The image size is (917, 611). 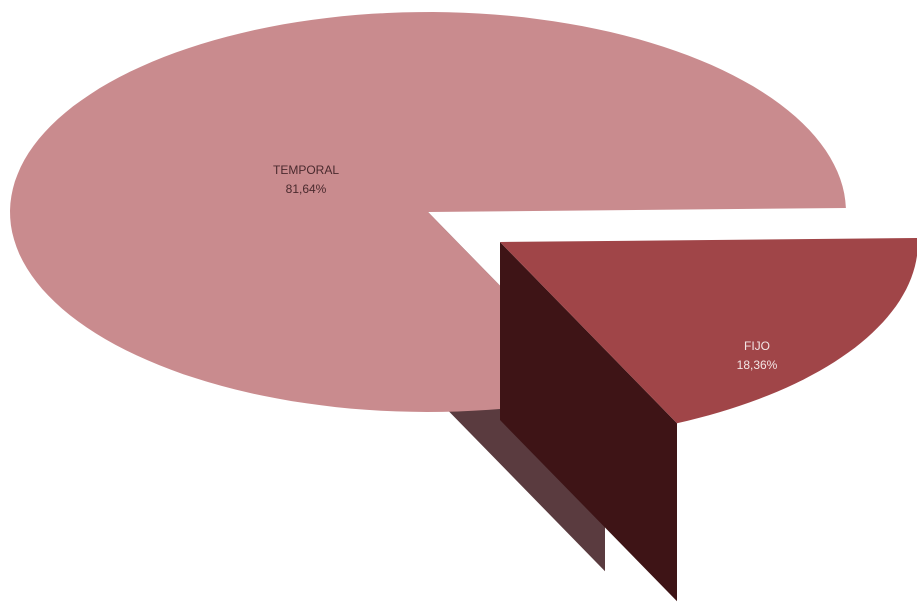 I want to click on slice-temporal-label: TEMPORAL, so click(x=306, y=170).